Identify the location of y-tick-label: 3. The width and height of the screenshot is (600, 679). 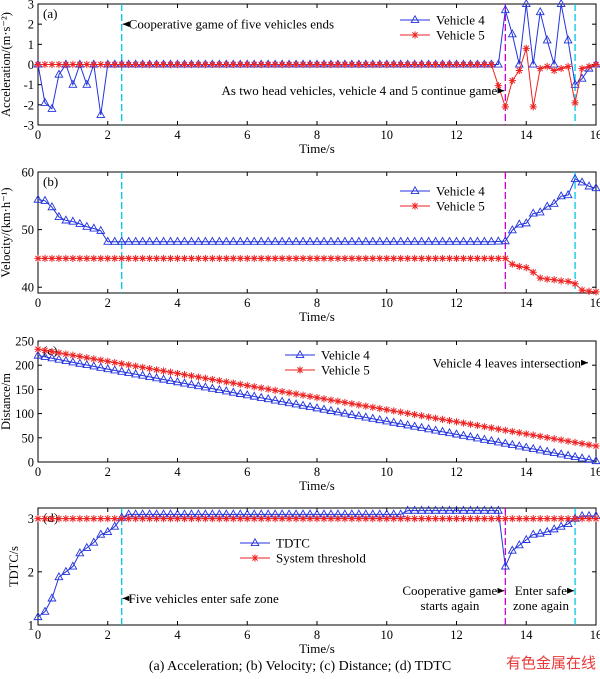
(31, 6).